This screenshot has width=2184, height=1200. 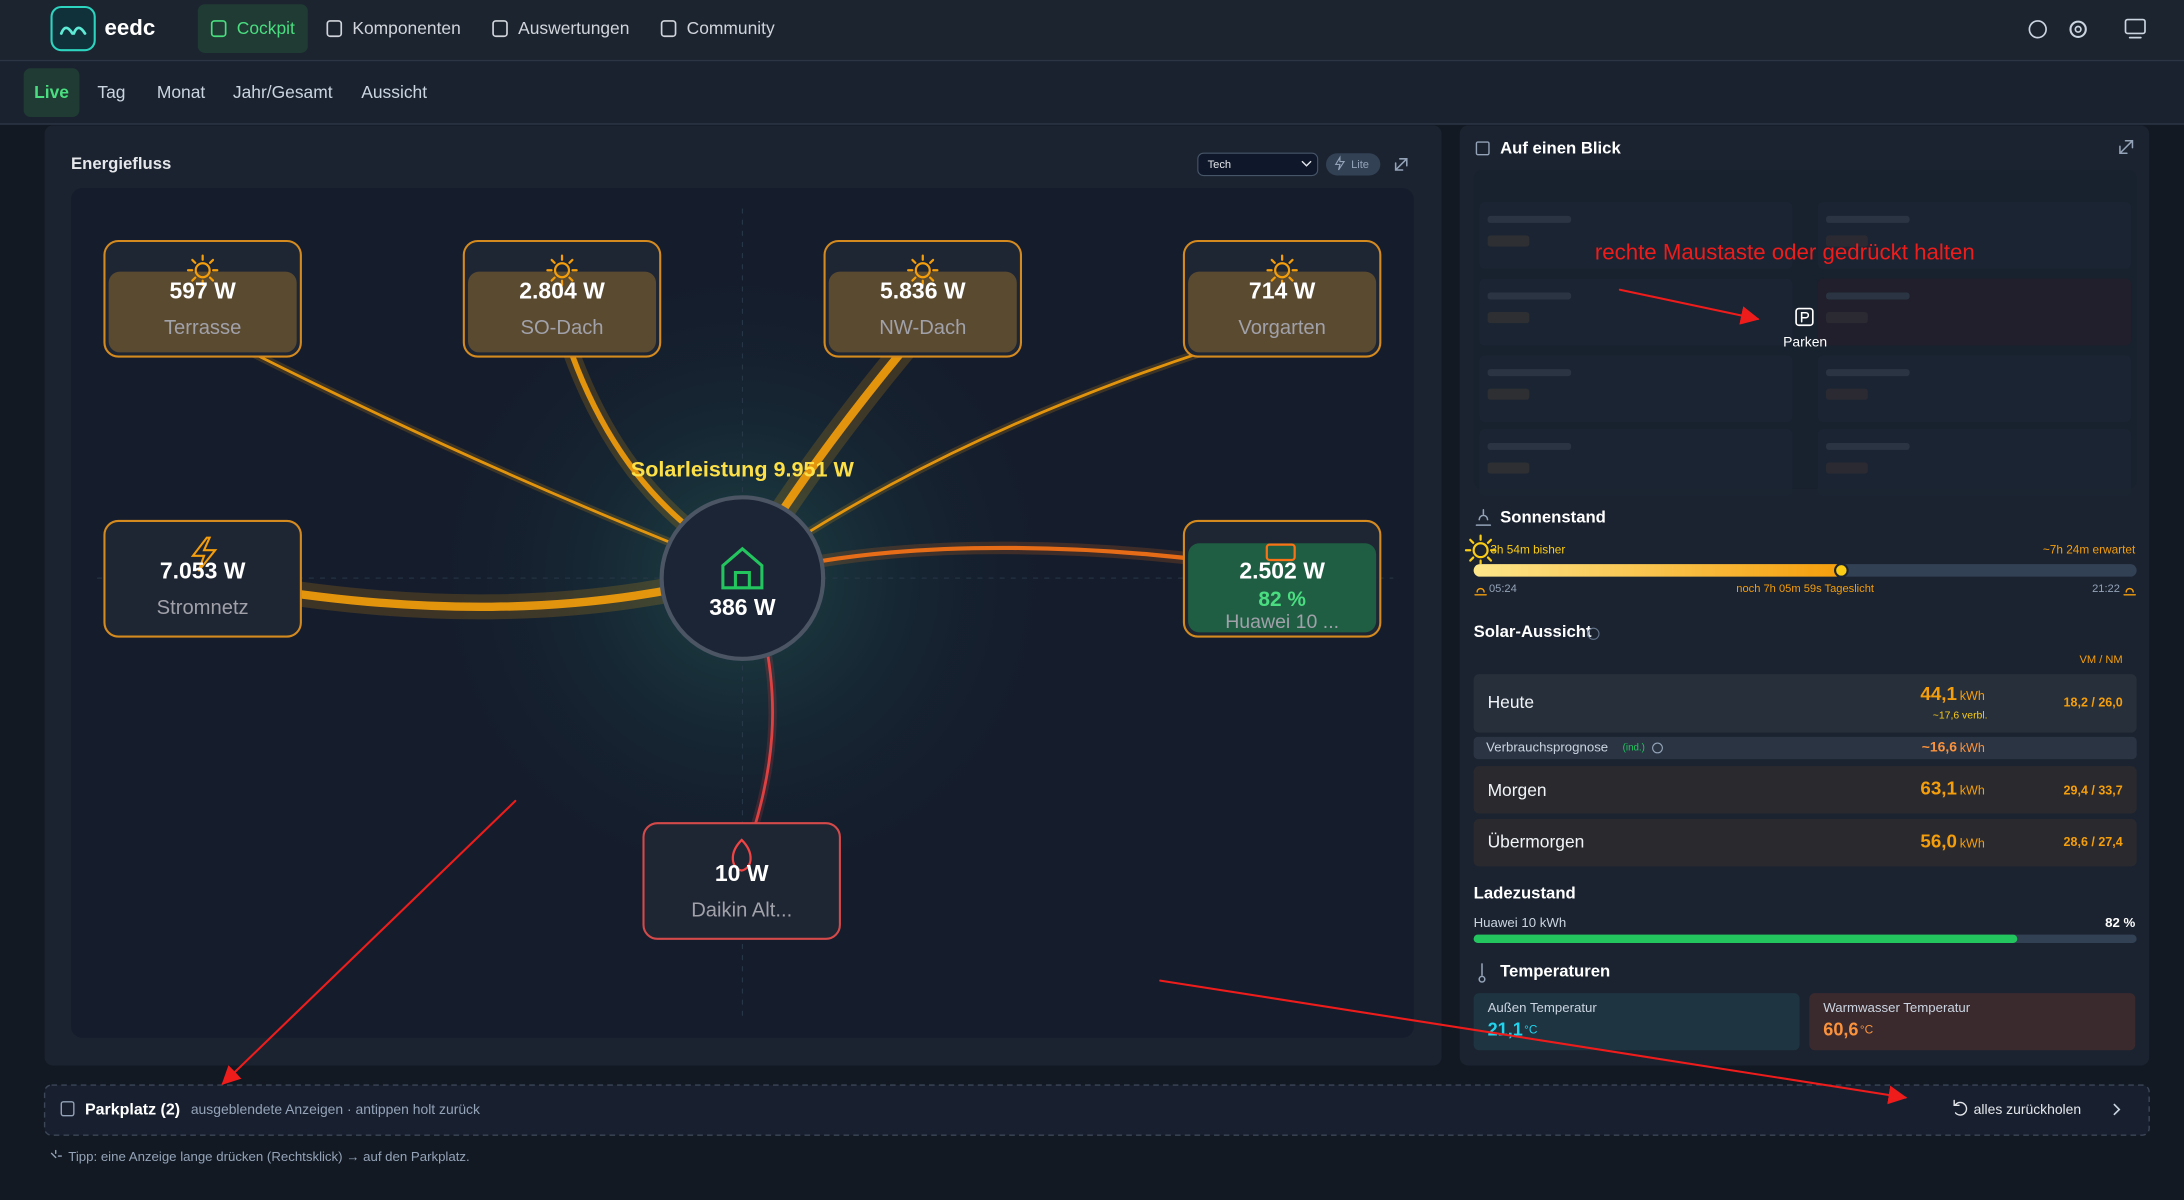 I want to click on daylight-remaining: noch 7h 05m 59s Tageslicht, so click(x=1805, y=589).